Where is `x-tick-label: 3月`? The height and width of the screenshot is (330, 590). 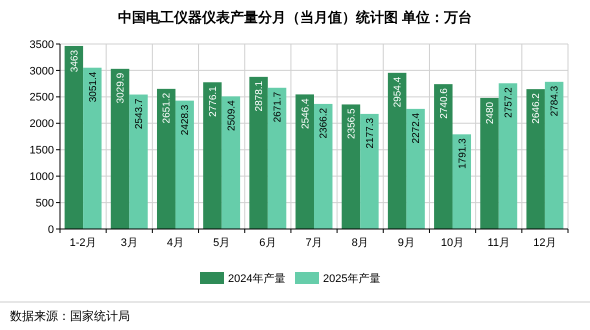 x-tick-label: 3月 is located at coordinates (129, 243).